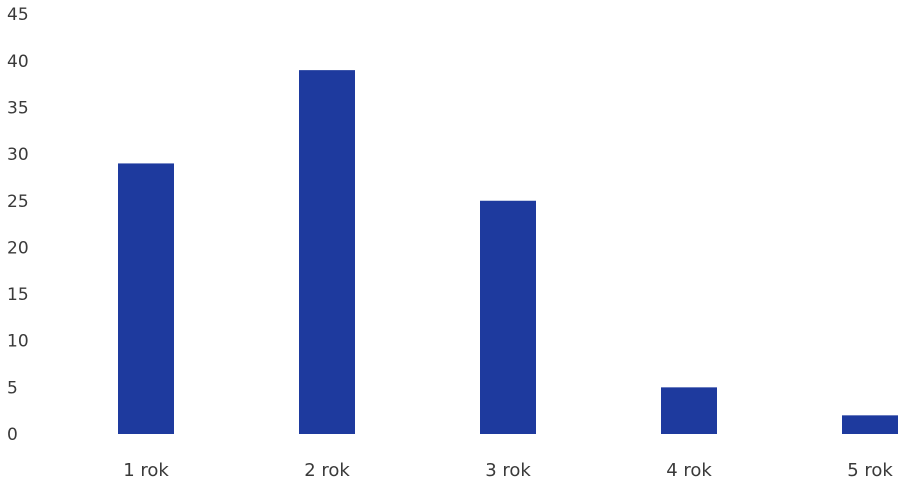  What do you see at coordinates (18, 155) in the screenshot?
I see `y-tick-label: 30` at bounding box center [18, 155].